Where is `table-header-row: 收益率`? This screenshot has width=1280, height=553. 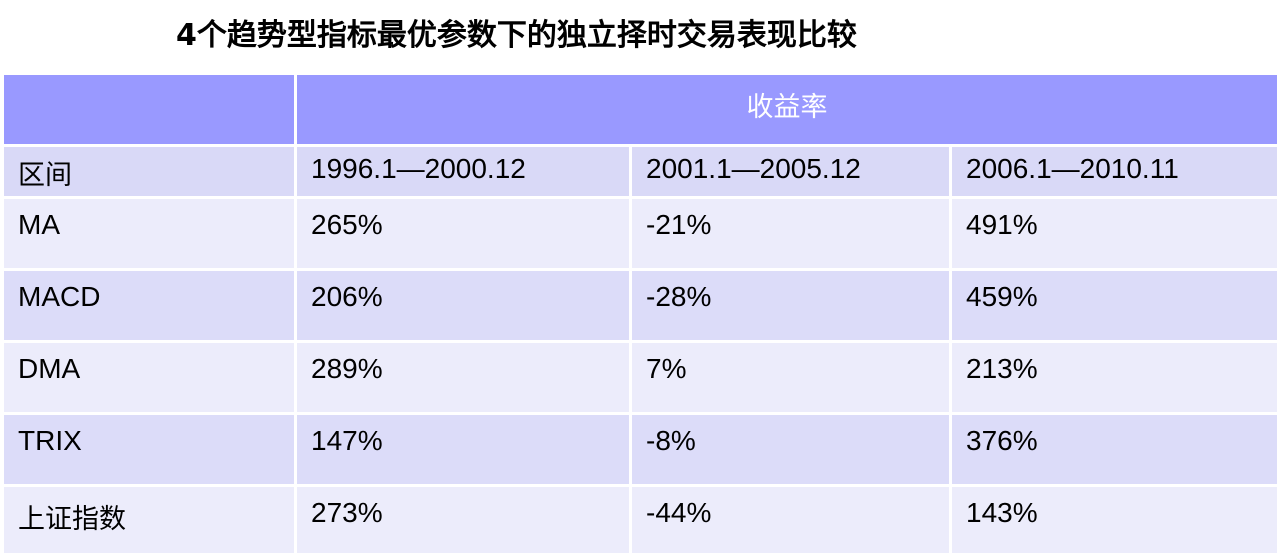 table-header-row: 收益率 is located at coordinates (640, 111).